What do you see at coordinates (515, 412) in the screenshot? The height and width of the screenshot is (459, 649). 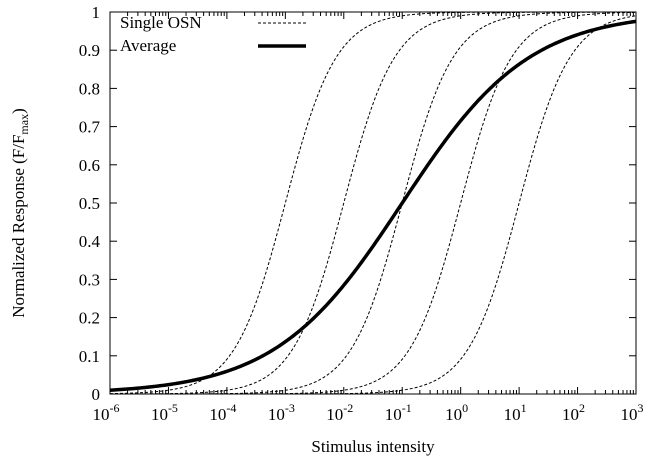 I see `x-tick-label: 10¹` at bounding box center [515, 412].